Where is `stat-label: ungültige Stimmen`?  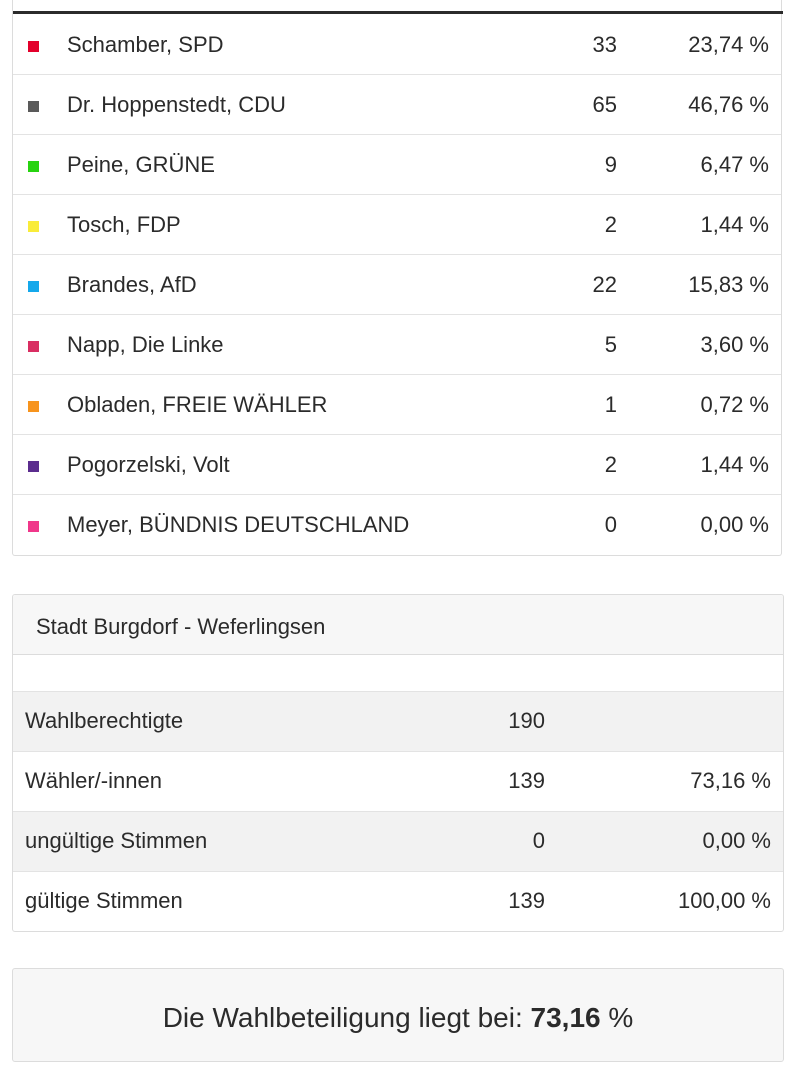 stat-label: ungültige Stimmen is located at coordinates (116, 840).